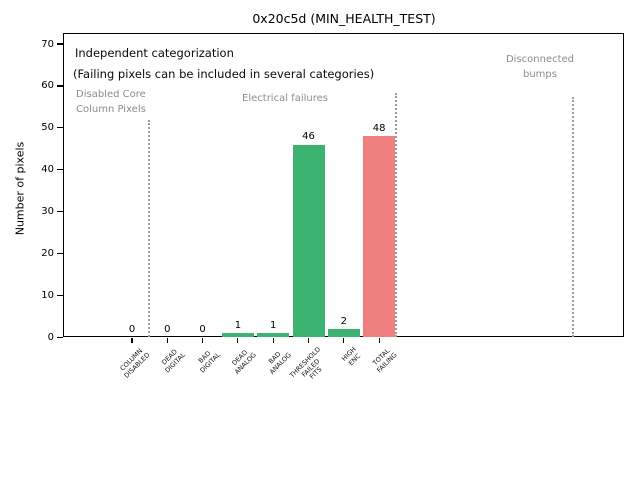  Describe the element at coordinates (285, 98) in the screenshot. I see `region-label-electrical-failures: Electrical failures` at that location.